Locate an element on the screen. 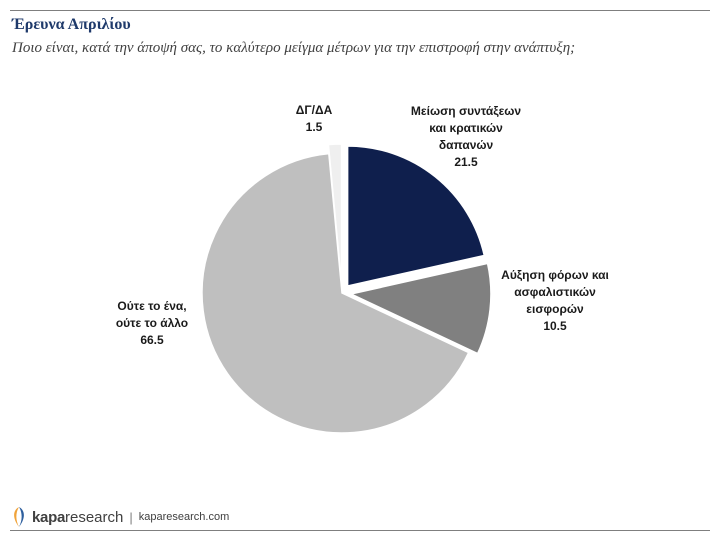 The image size is (720, 540). footer: kapa research | kaparesearch.com is located at coordinates (119, 517).